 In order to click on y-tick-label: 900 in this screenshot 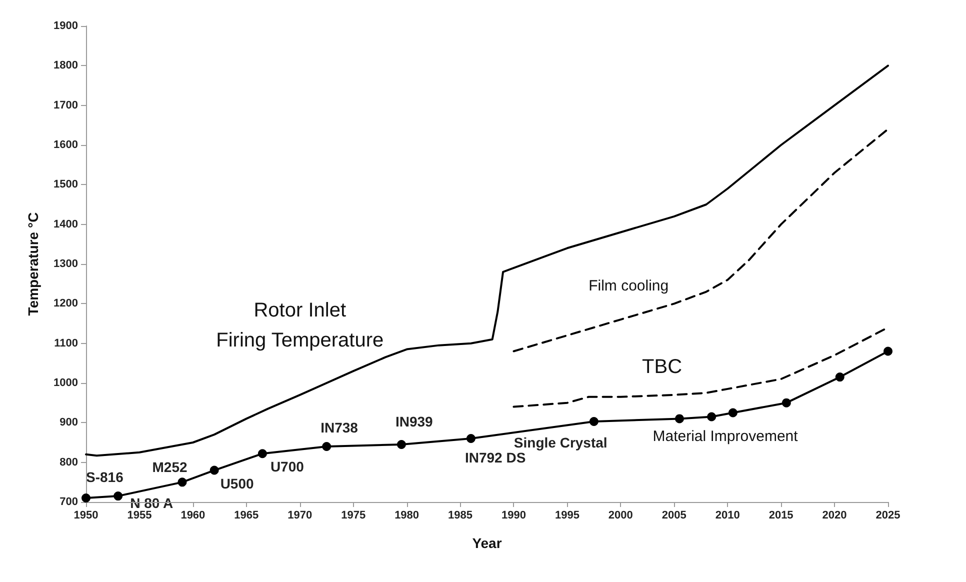, I will do `click(69, 422)`.